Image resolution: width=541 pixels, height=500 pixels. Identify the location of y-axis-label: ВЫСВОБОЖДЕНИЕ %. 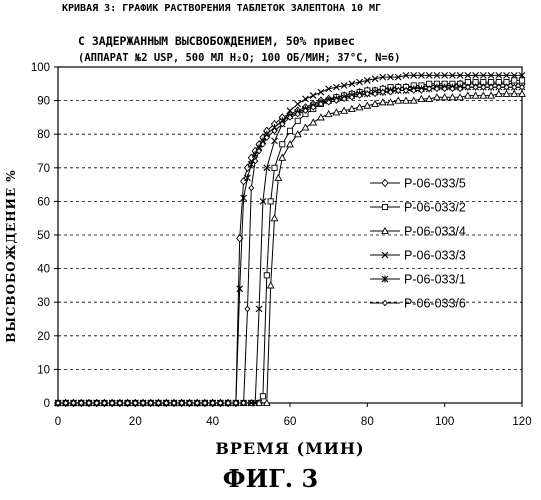
(11, 255).